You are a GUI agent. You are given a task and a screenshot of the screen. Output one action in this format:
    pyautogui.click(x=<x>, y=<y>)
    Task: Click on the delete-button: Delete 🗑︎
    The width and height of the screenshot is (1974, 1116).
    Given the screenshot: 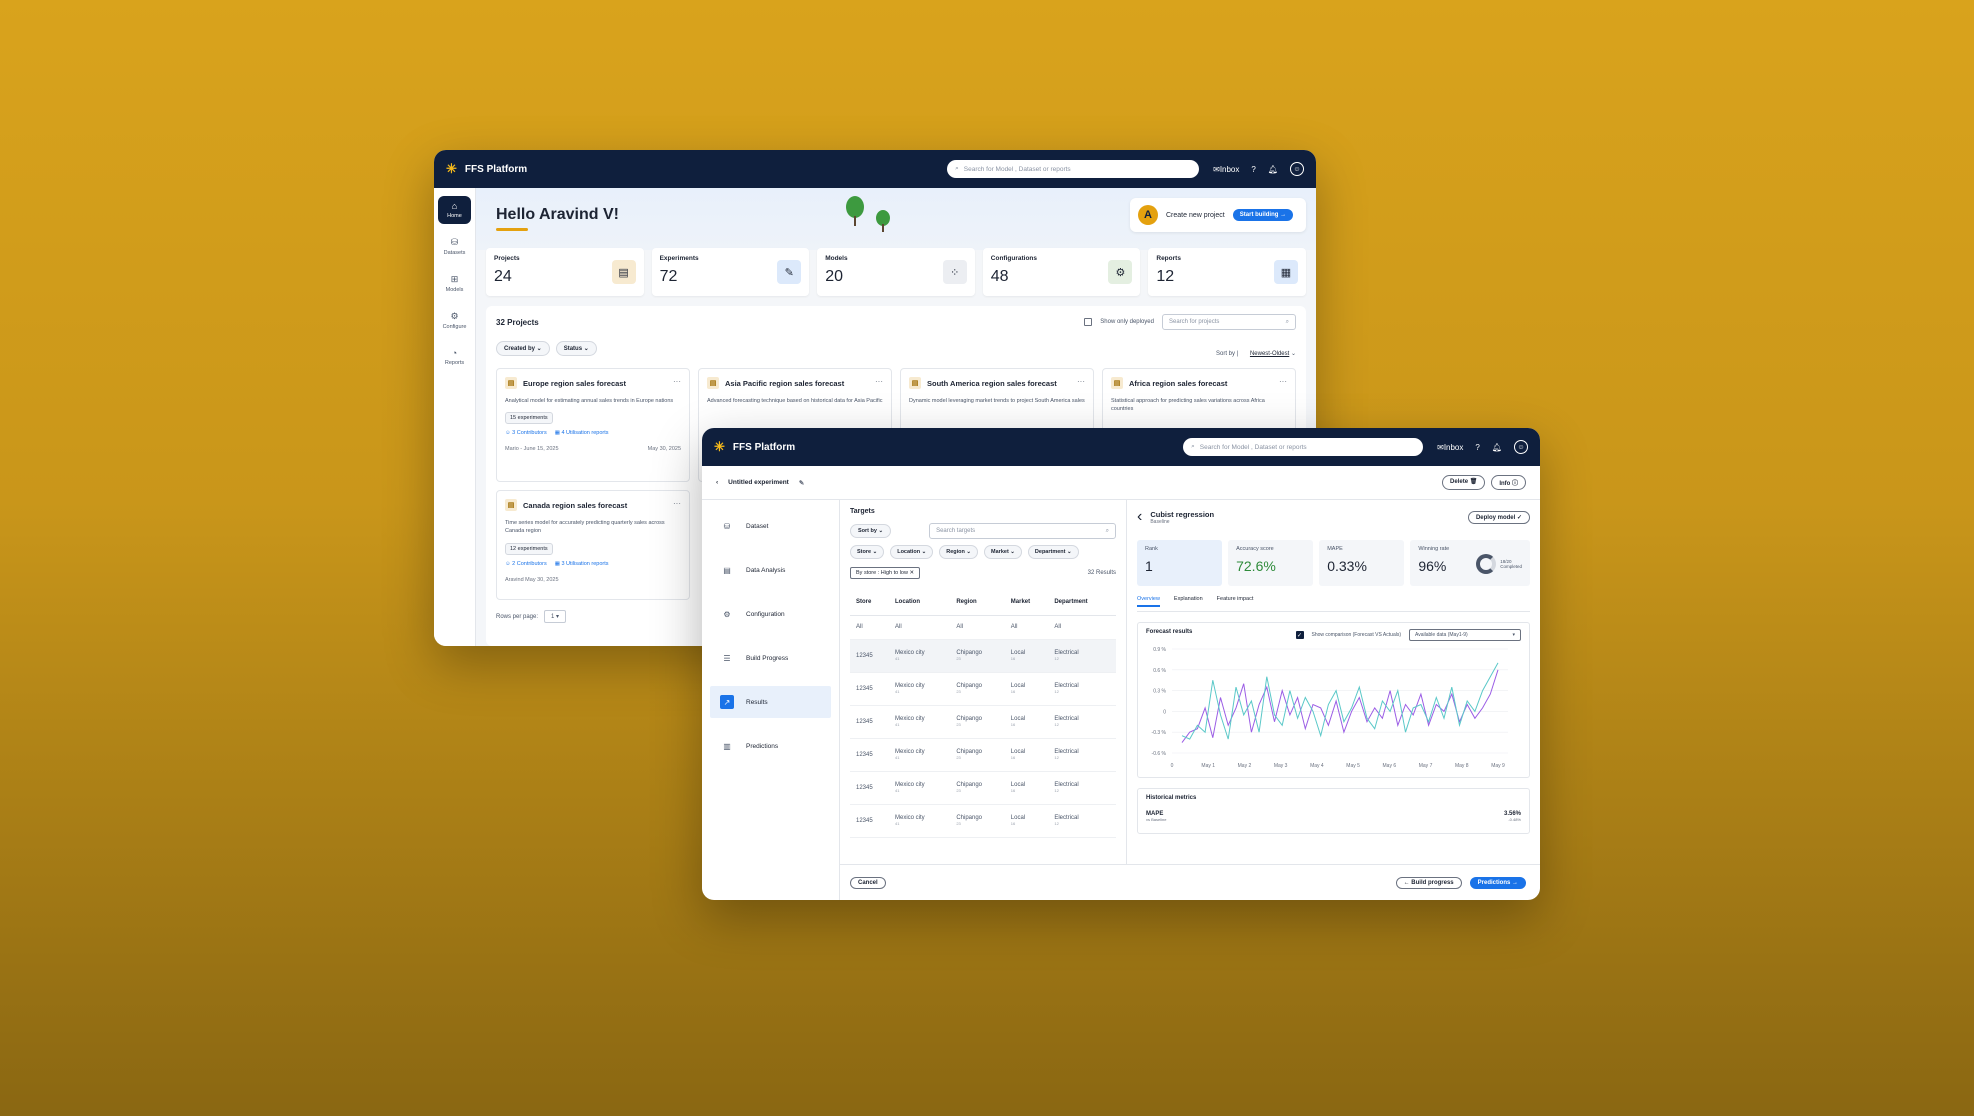 What is the action you would take?
    pyautogui.click(x=1464, y=482)
    